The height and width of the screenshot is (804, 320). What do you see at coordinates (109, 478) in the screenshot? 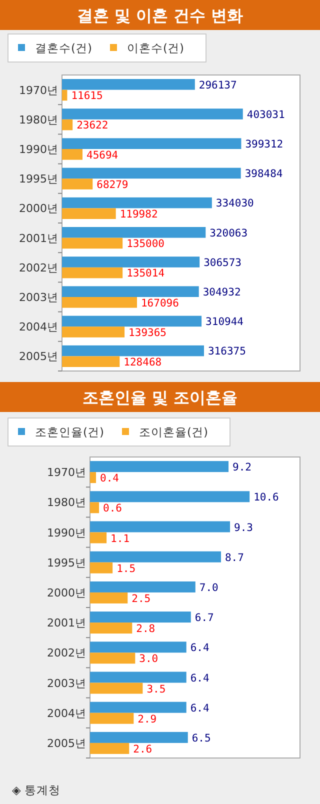
I see `data-label: 0.4` at bounding box center [109, 478].